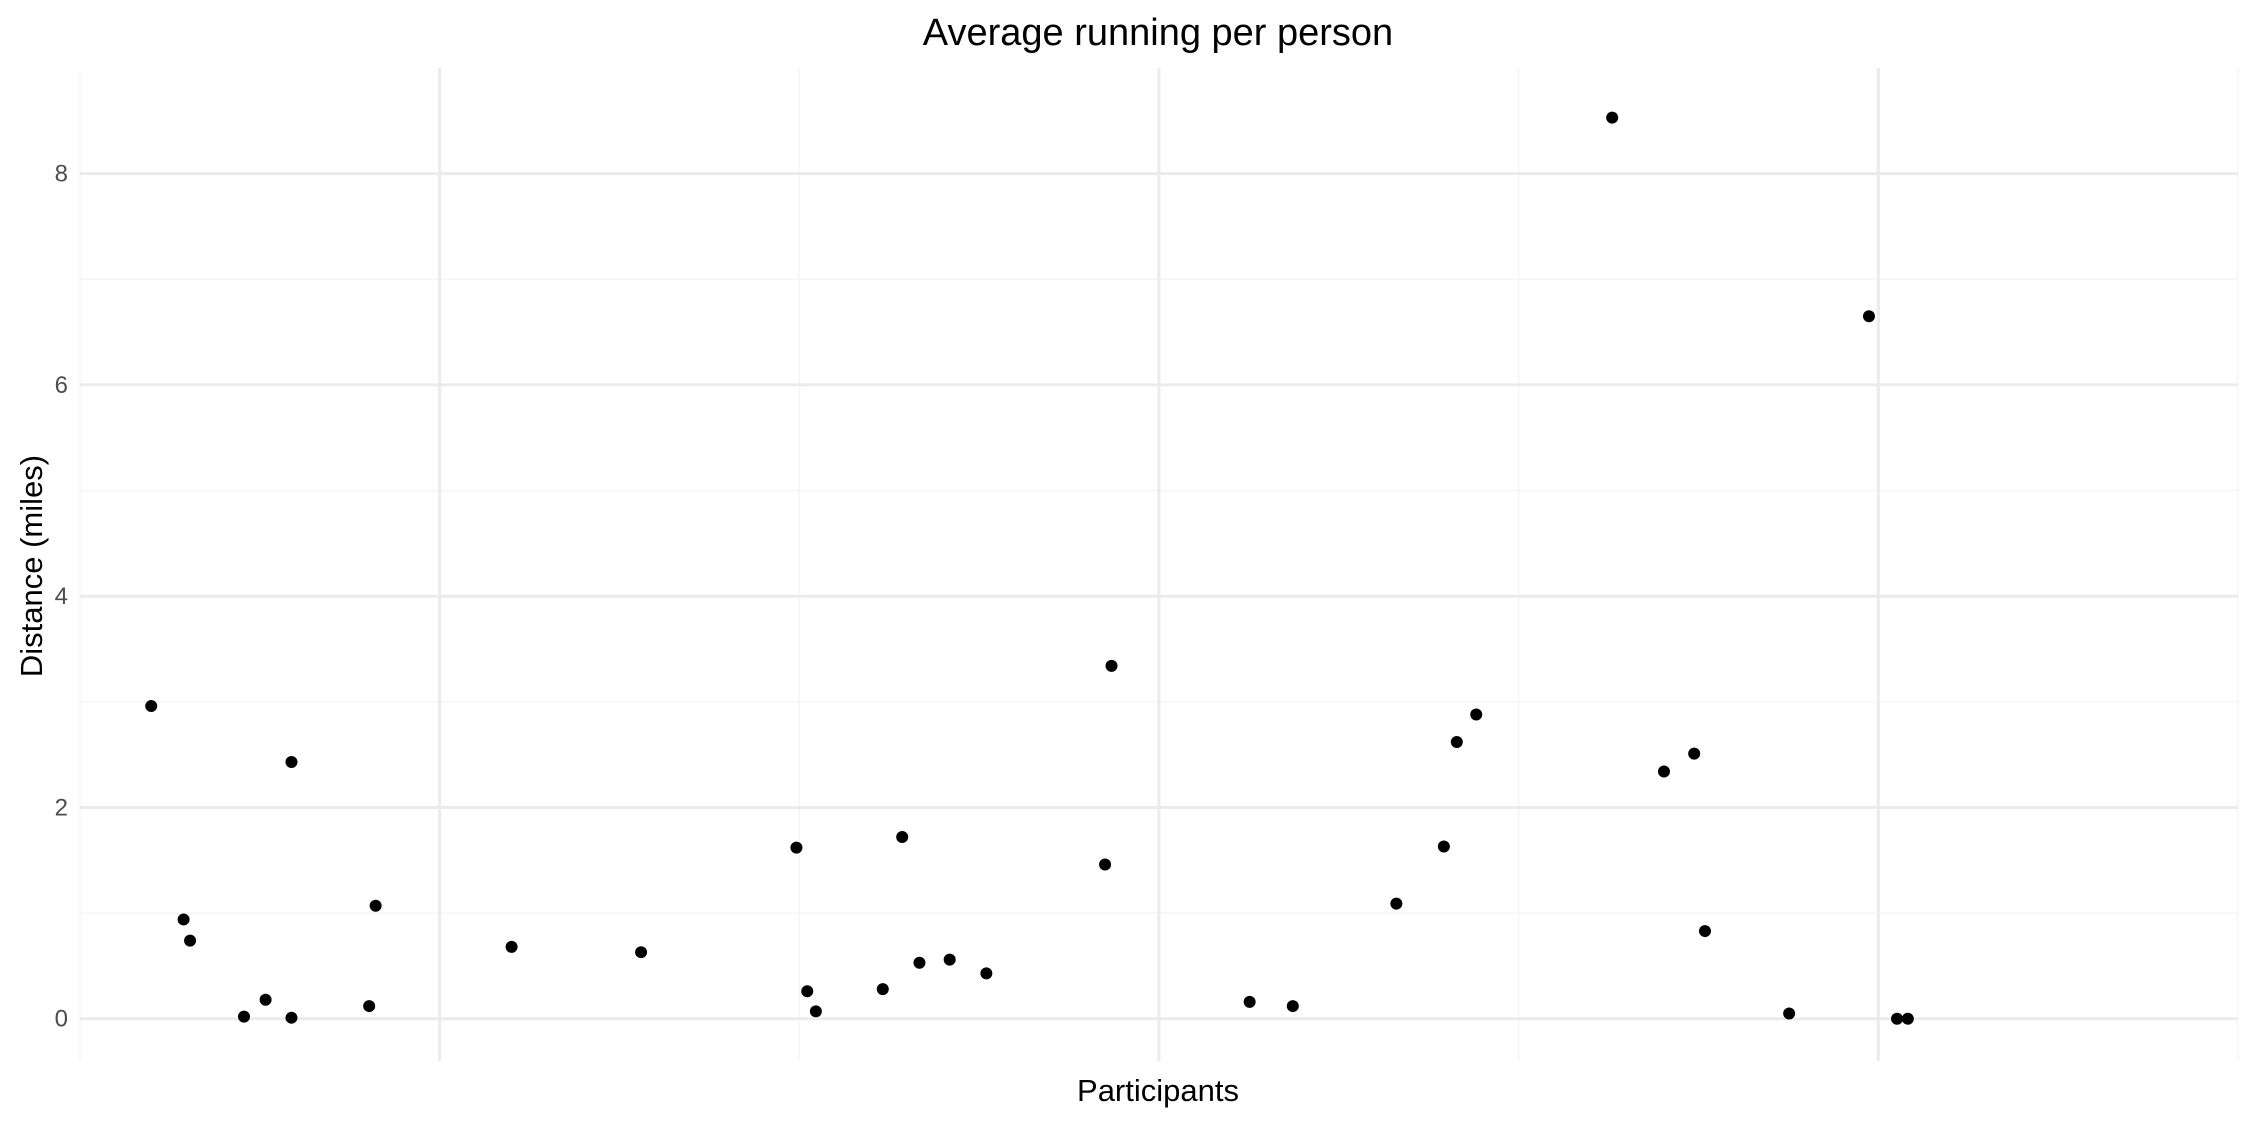 The height and width of the screenshot is (1125, 2250). I want to click on x-axis-title: Participants, so click(1158, 1090).